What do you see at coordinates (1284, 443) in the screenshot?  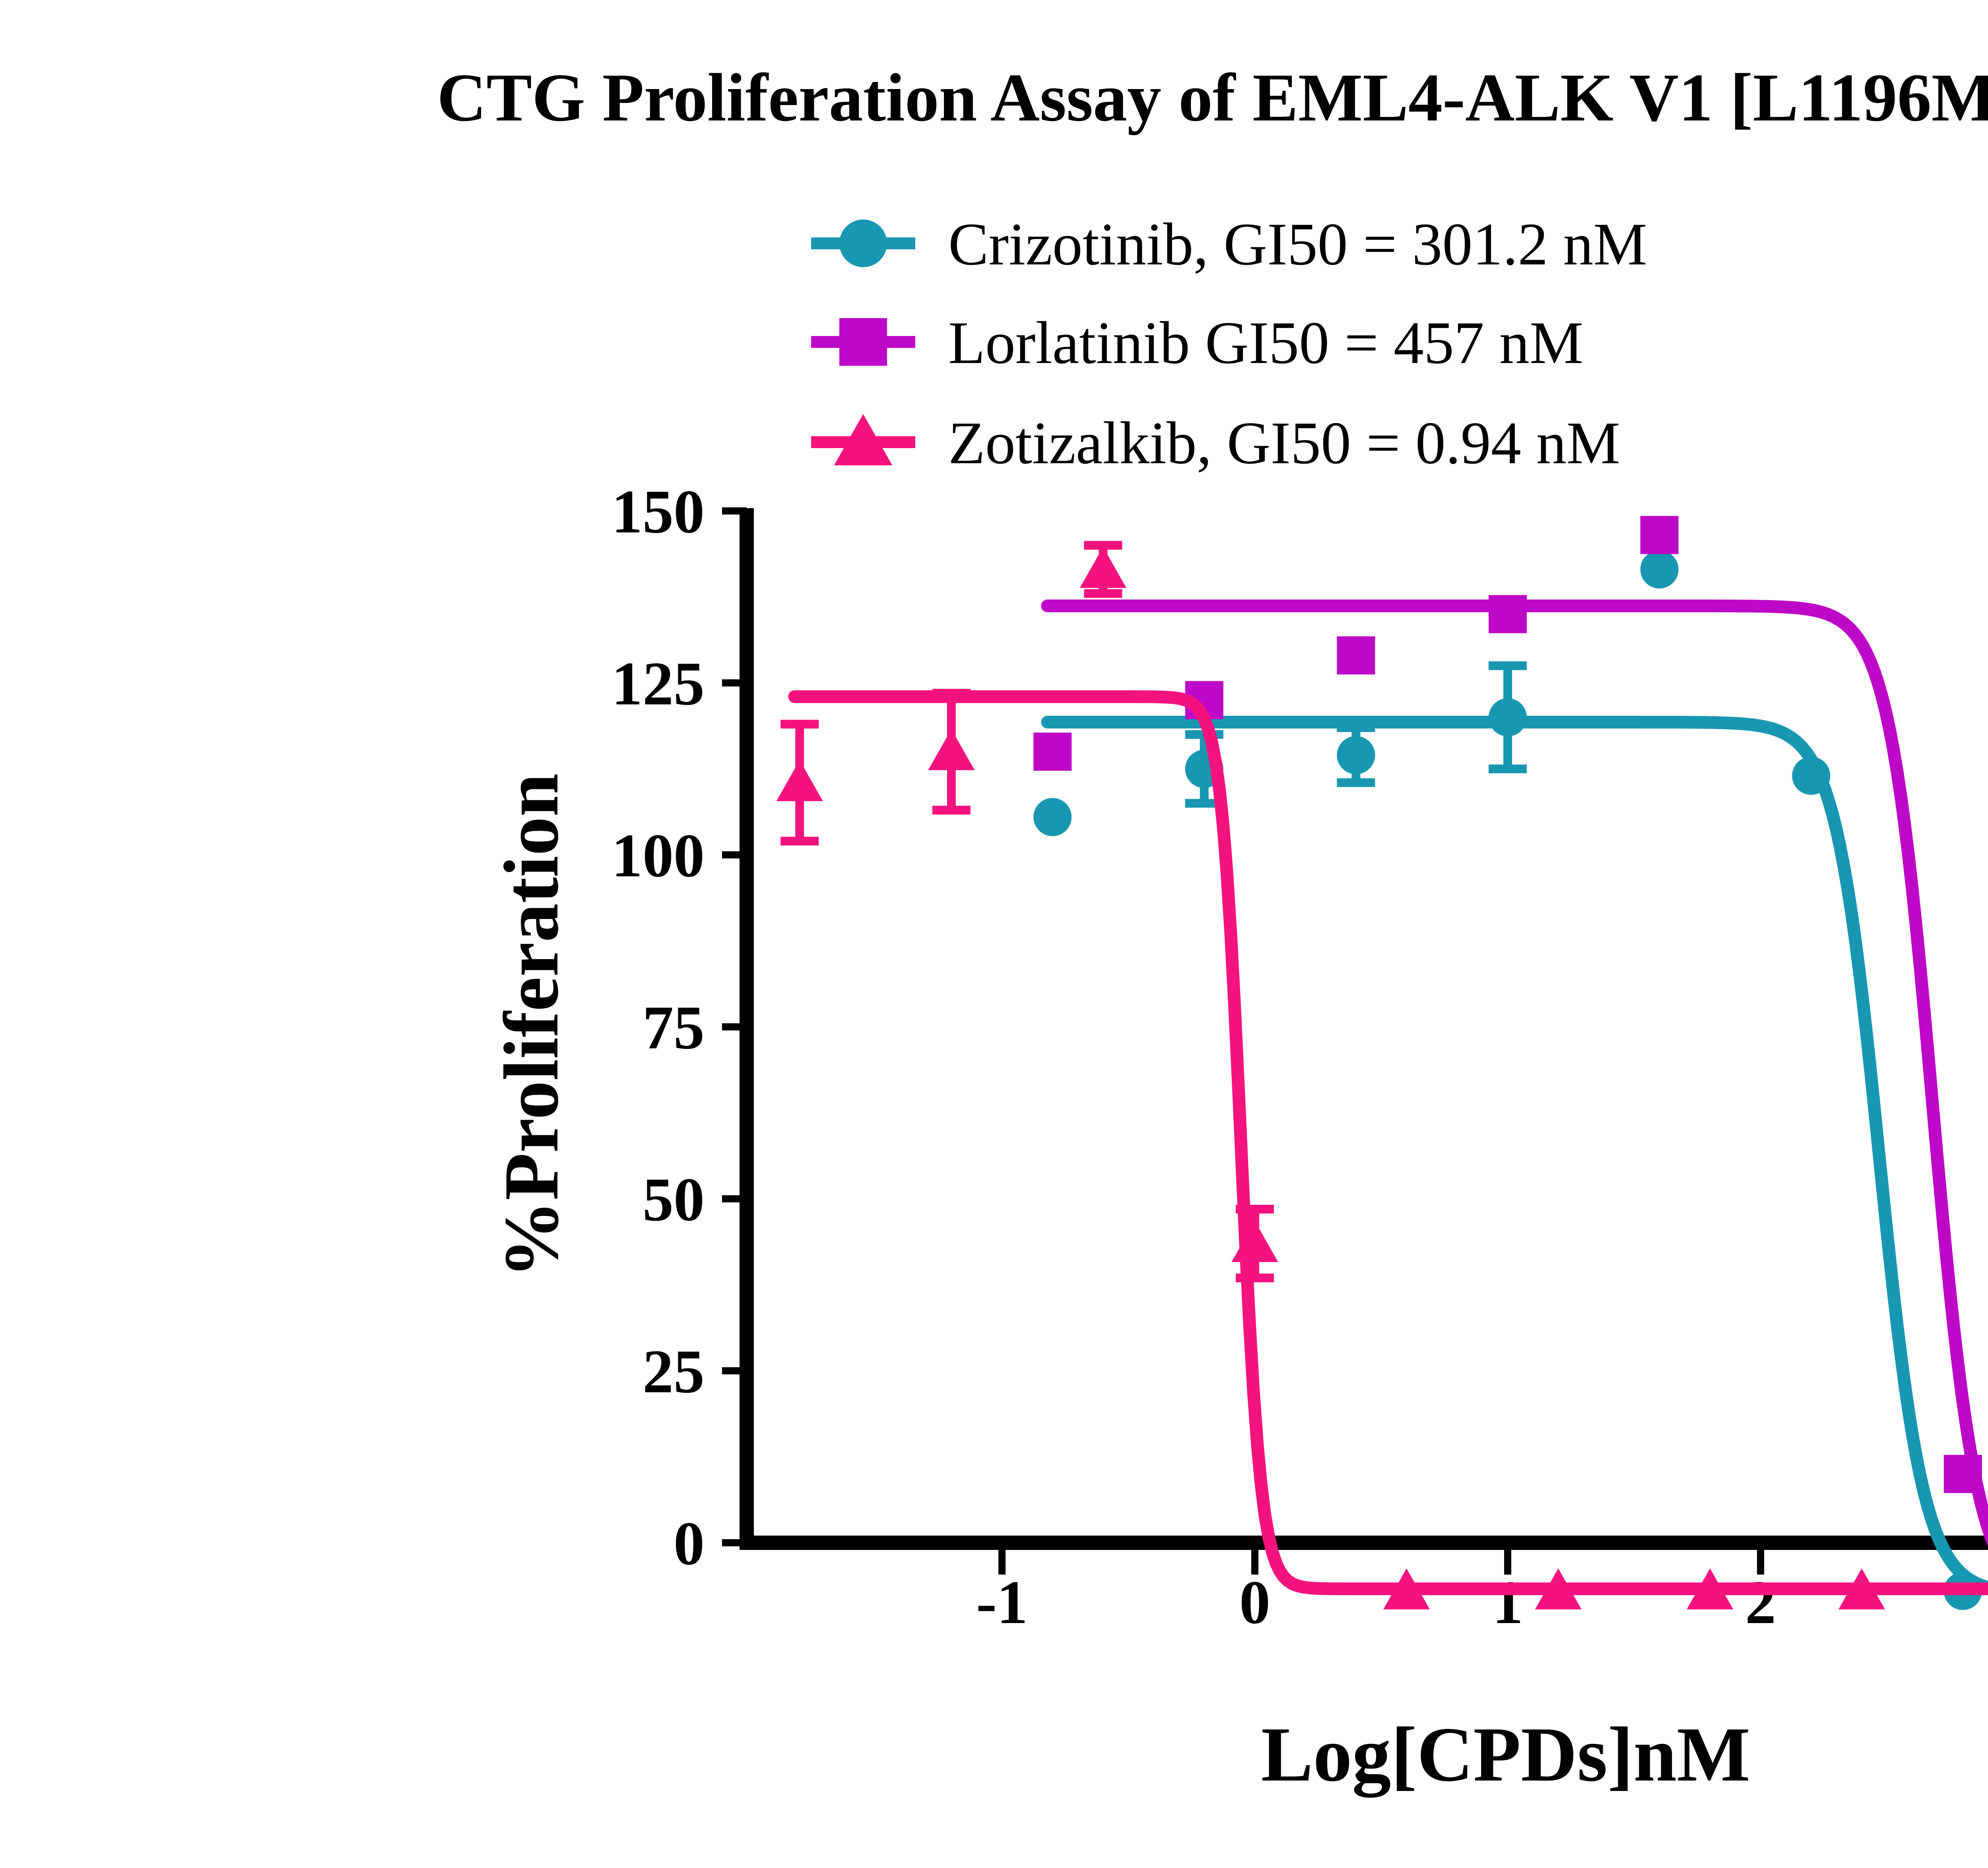 I see `legend-label-zotizalkib: Zotizalkib, GI50 = 0.94 nM` at bounding box center [1284, 443].